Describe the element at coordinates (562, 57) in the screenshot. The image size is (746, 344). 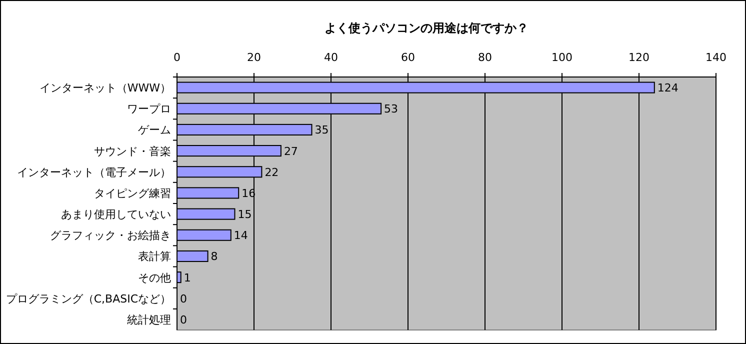
I see `x-tick-label: 100` at that location.